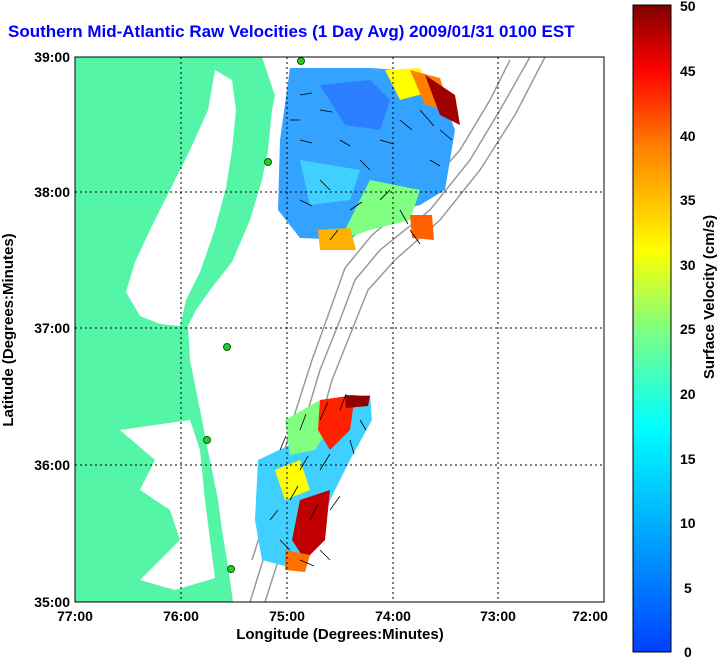 The width and height of the screenshot is (724, 659). What do you see at coordinates (688, 394) in the screenshot?
I see `colorbar-tick: 20` at bounding box center [688, 394].